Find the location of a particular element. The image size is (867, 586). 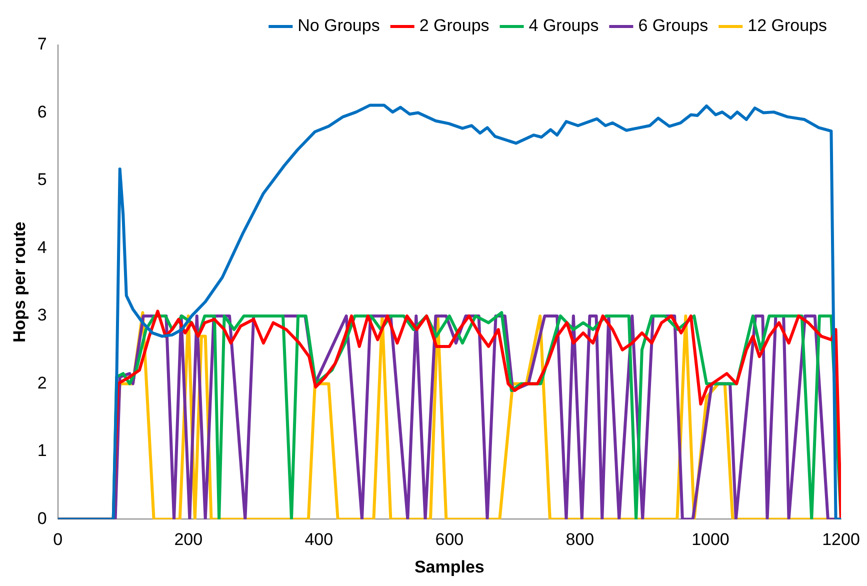

legend-label: 2 Groups is located at coordinates (454, 26).